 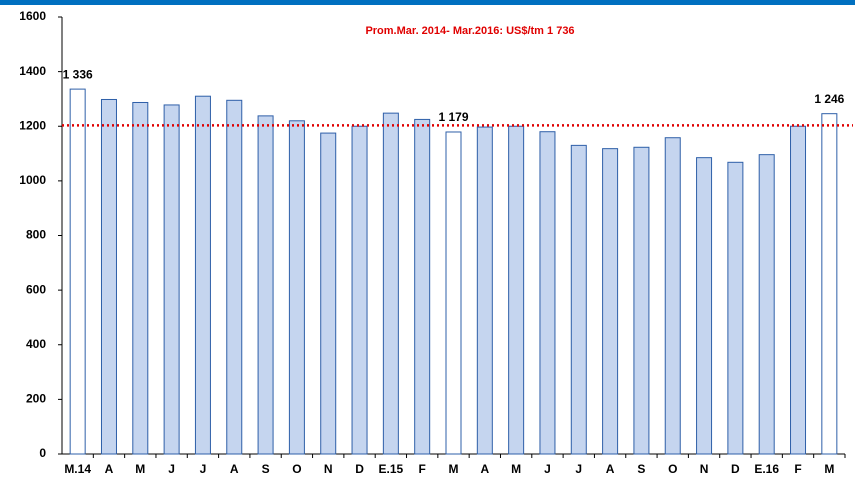 I want to click on x-tick-label: E.15, so click(x=391, y=469).